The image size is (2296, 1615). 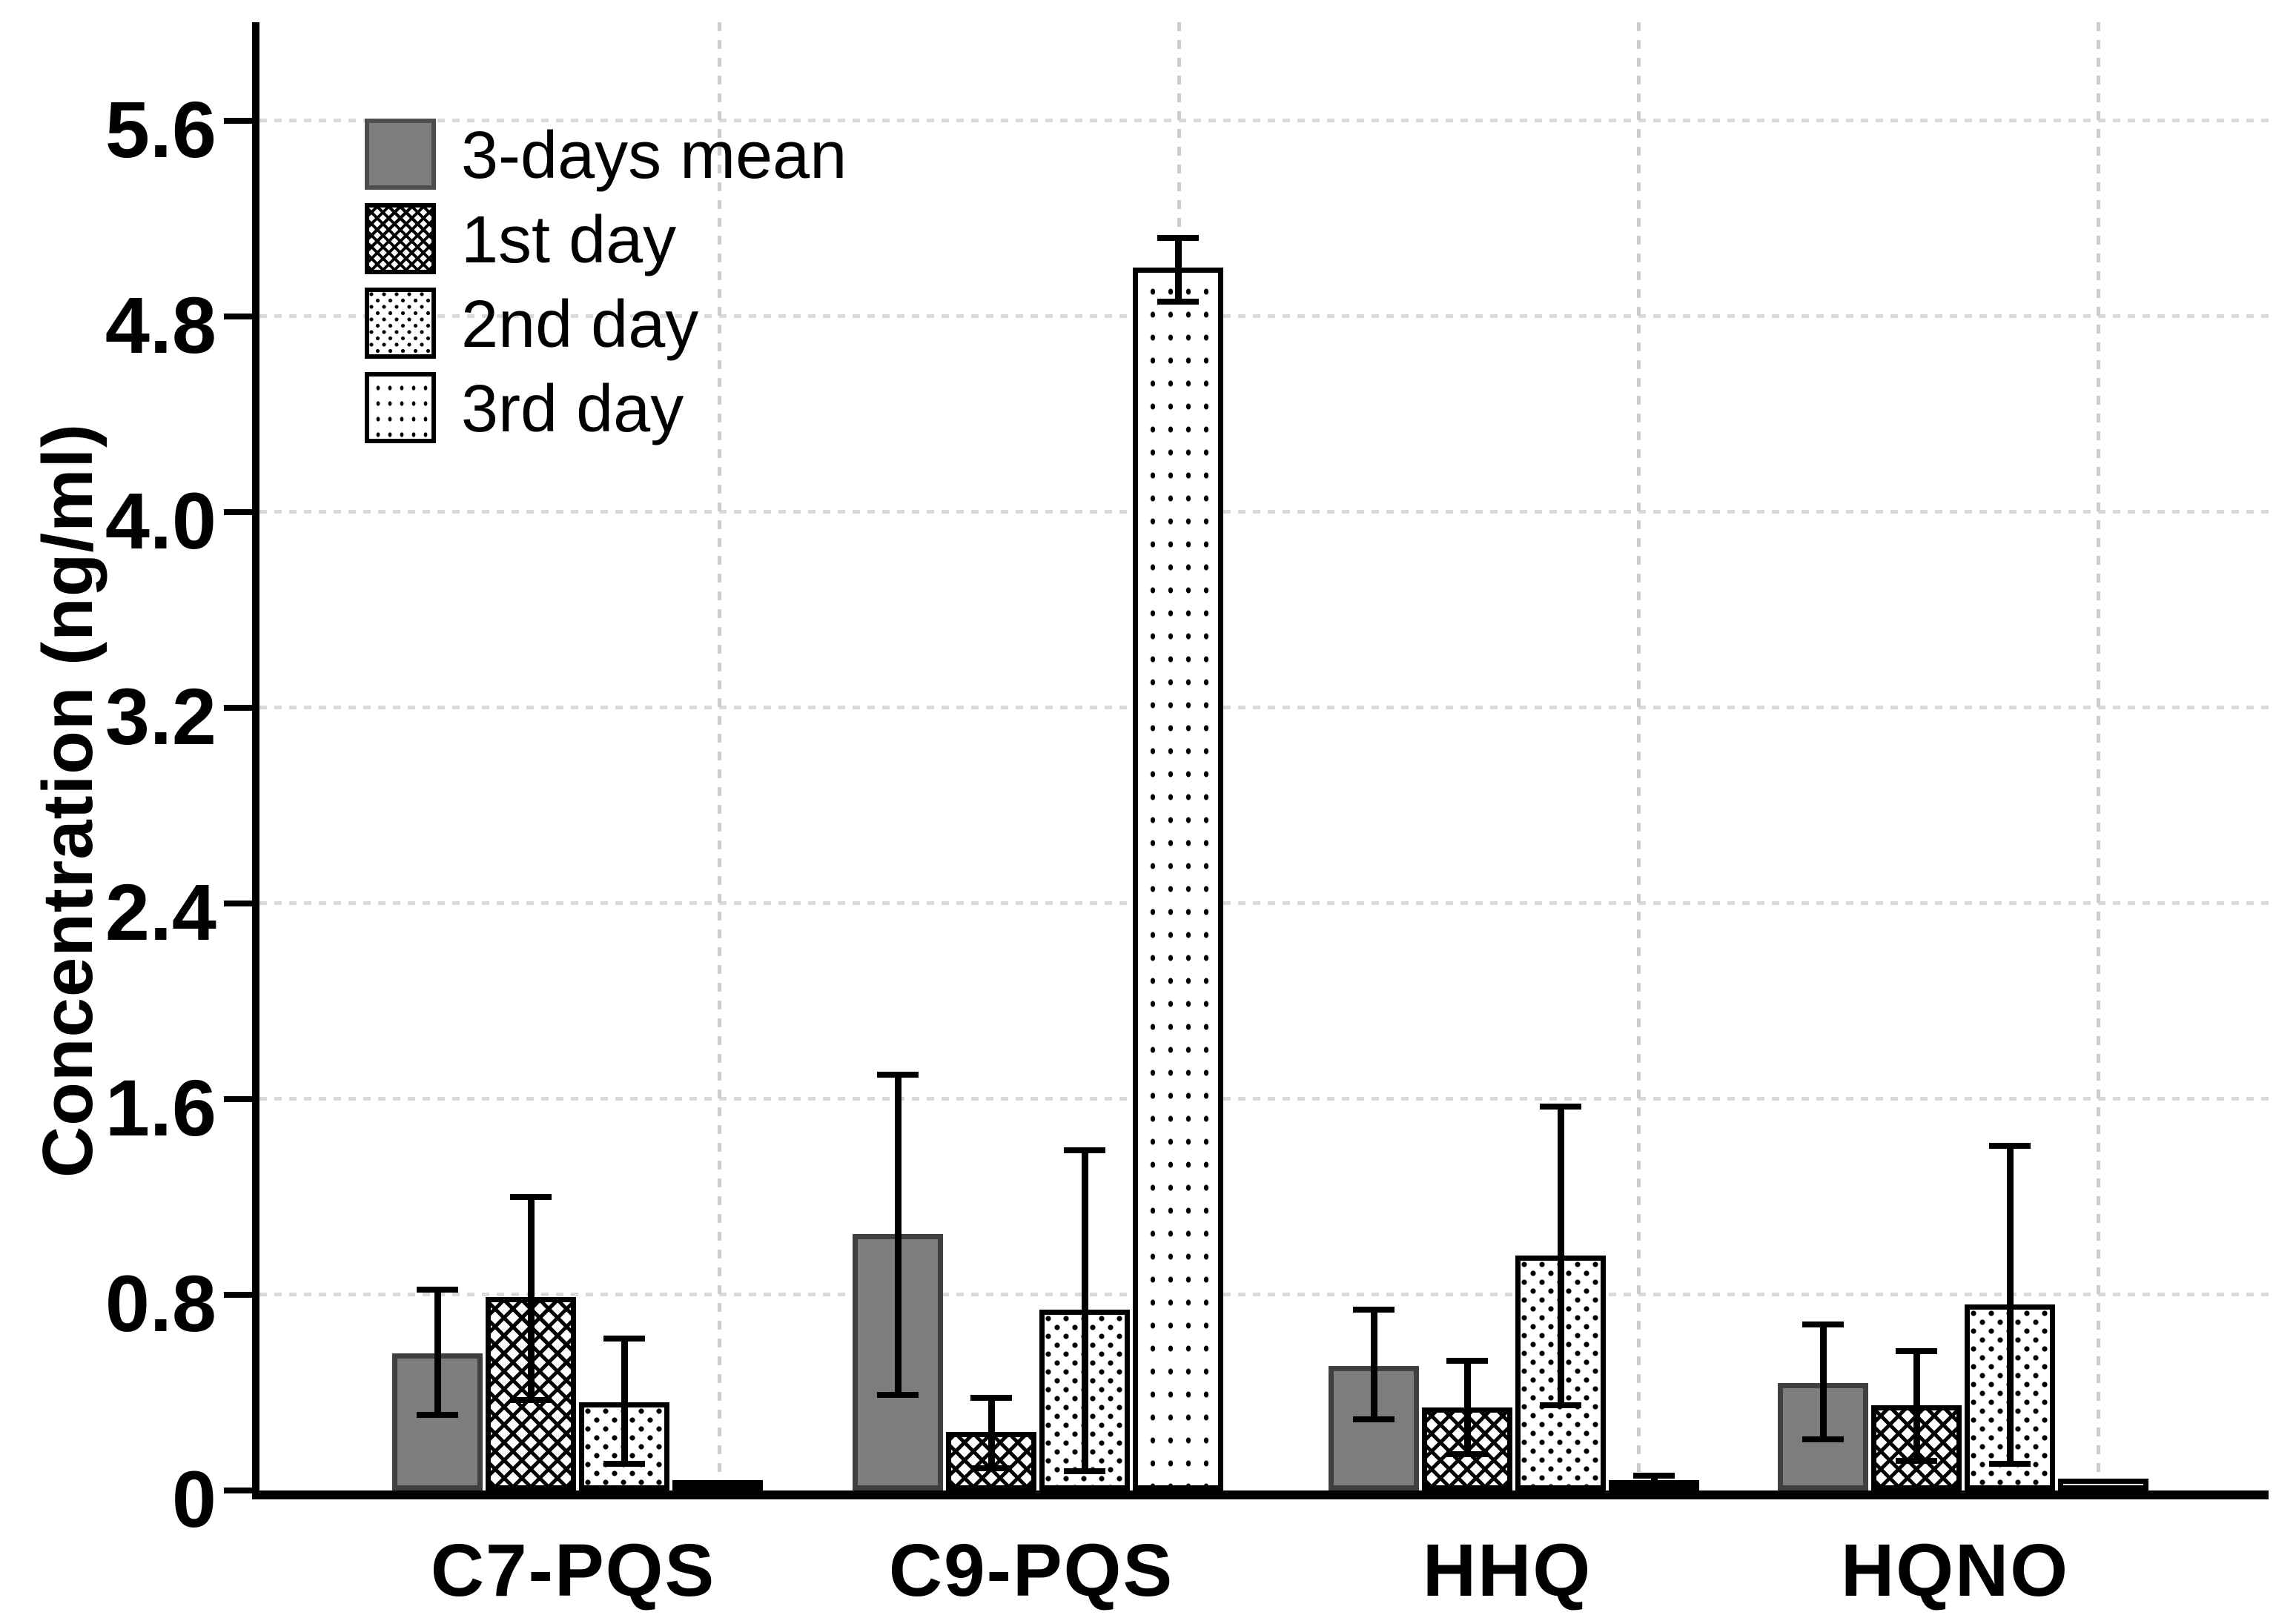 What do you see at coordinates (160, 1108) in the screenshot?
I see `y-tick-label: 1.6` at bounding box center [160, 1108].